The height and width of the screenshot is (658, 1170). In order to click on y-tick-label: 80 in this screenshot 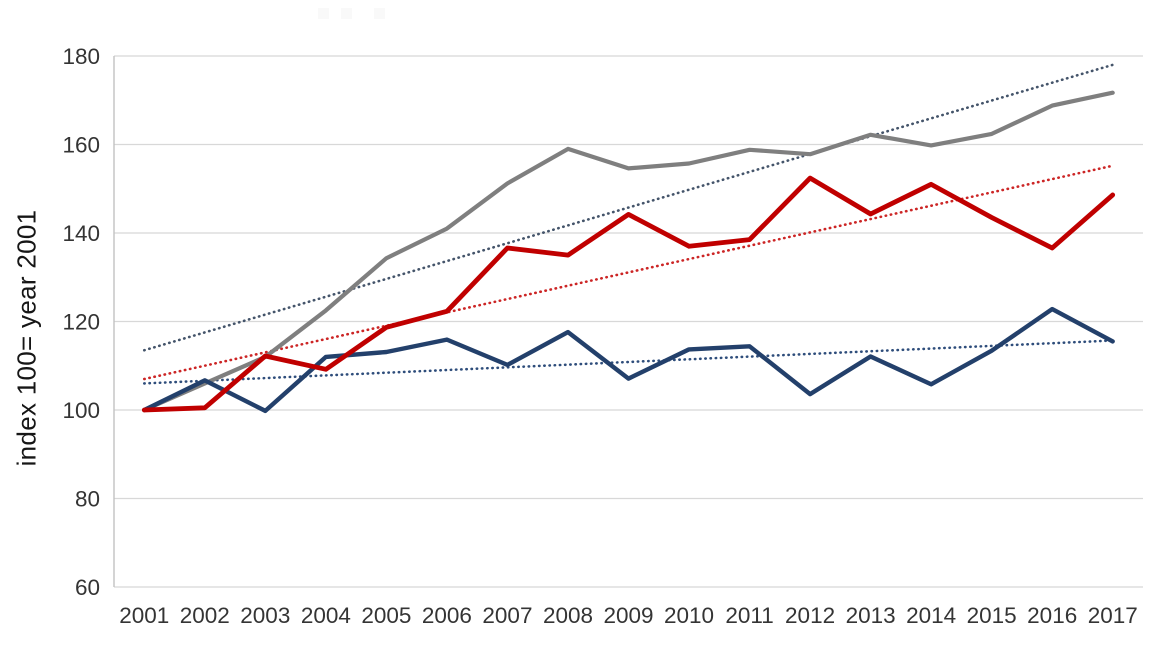, I will do `click(87, 499)`.